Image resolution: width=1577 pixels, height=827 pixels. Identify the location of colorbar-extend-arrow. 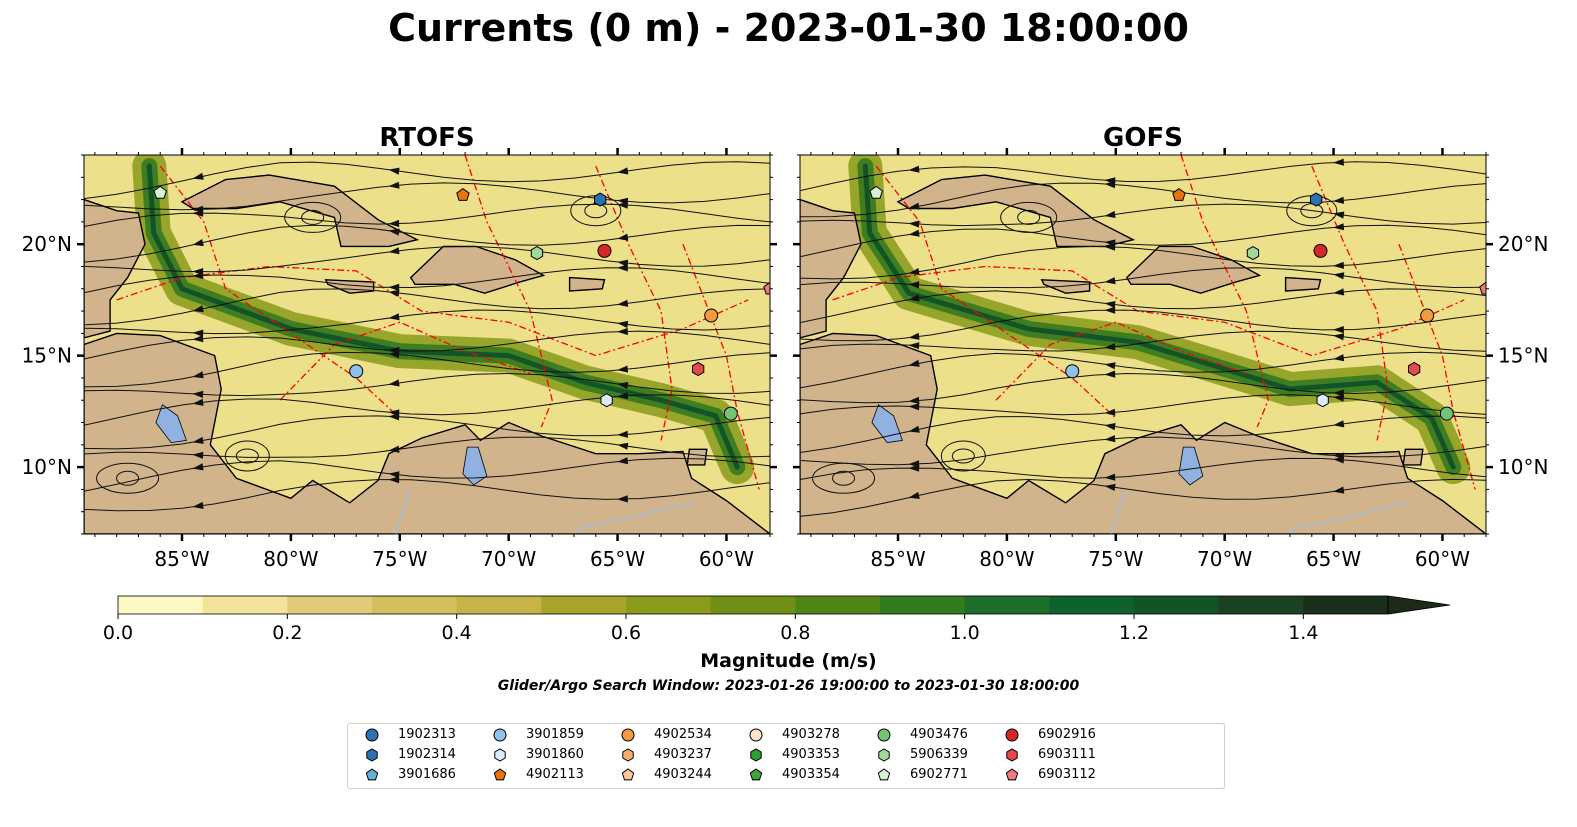
(1419, 605).